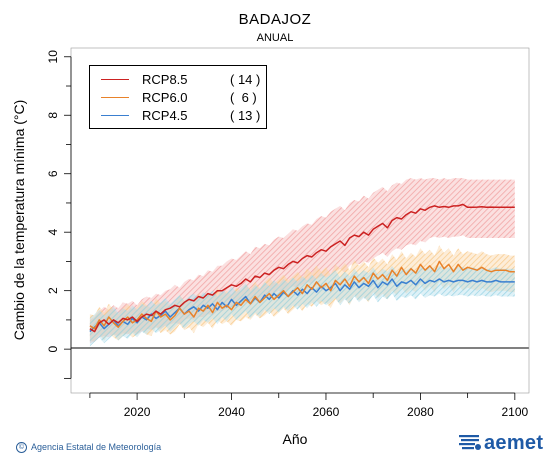 Image resolution: width=550 pixels, height=462 pixels. Describe the element at coordinates (326, 412) in the screenshot. I see `x-tick-label: 2060` at that location.